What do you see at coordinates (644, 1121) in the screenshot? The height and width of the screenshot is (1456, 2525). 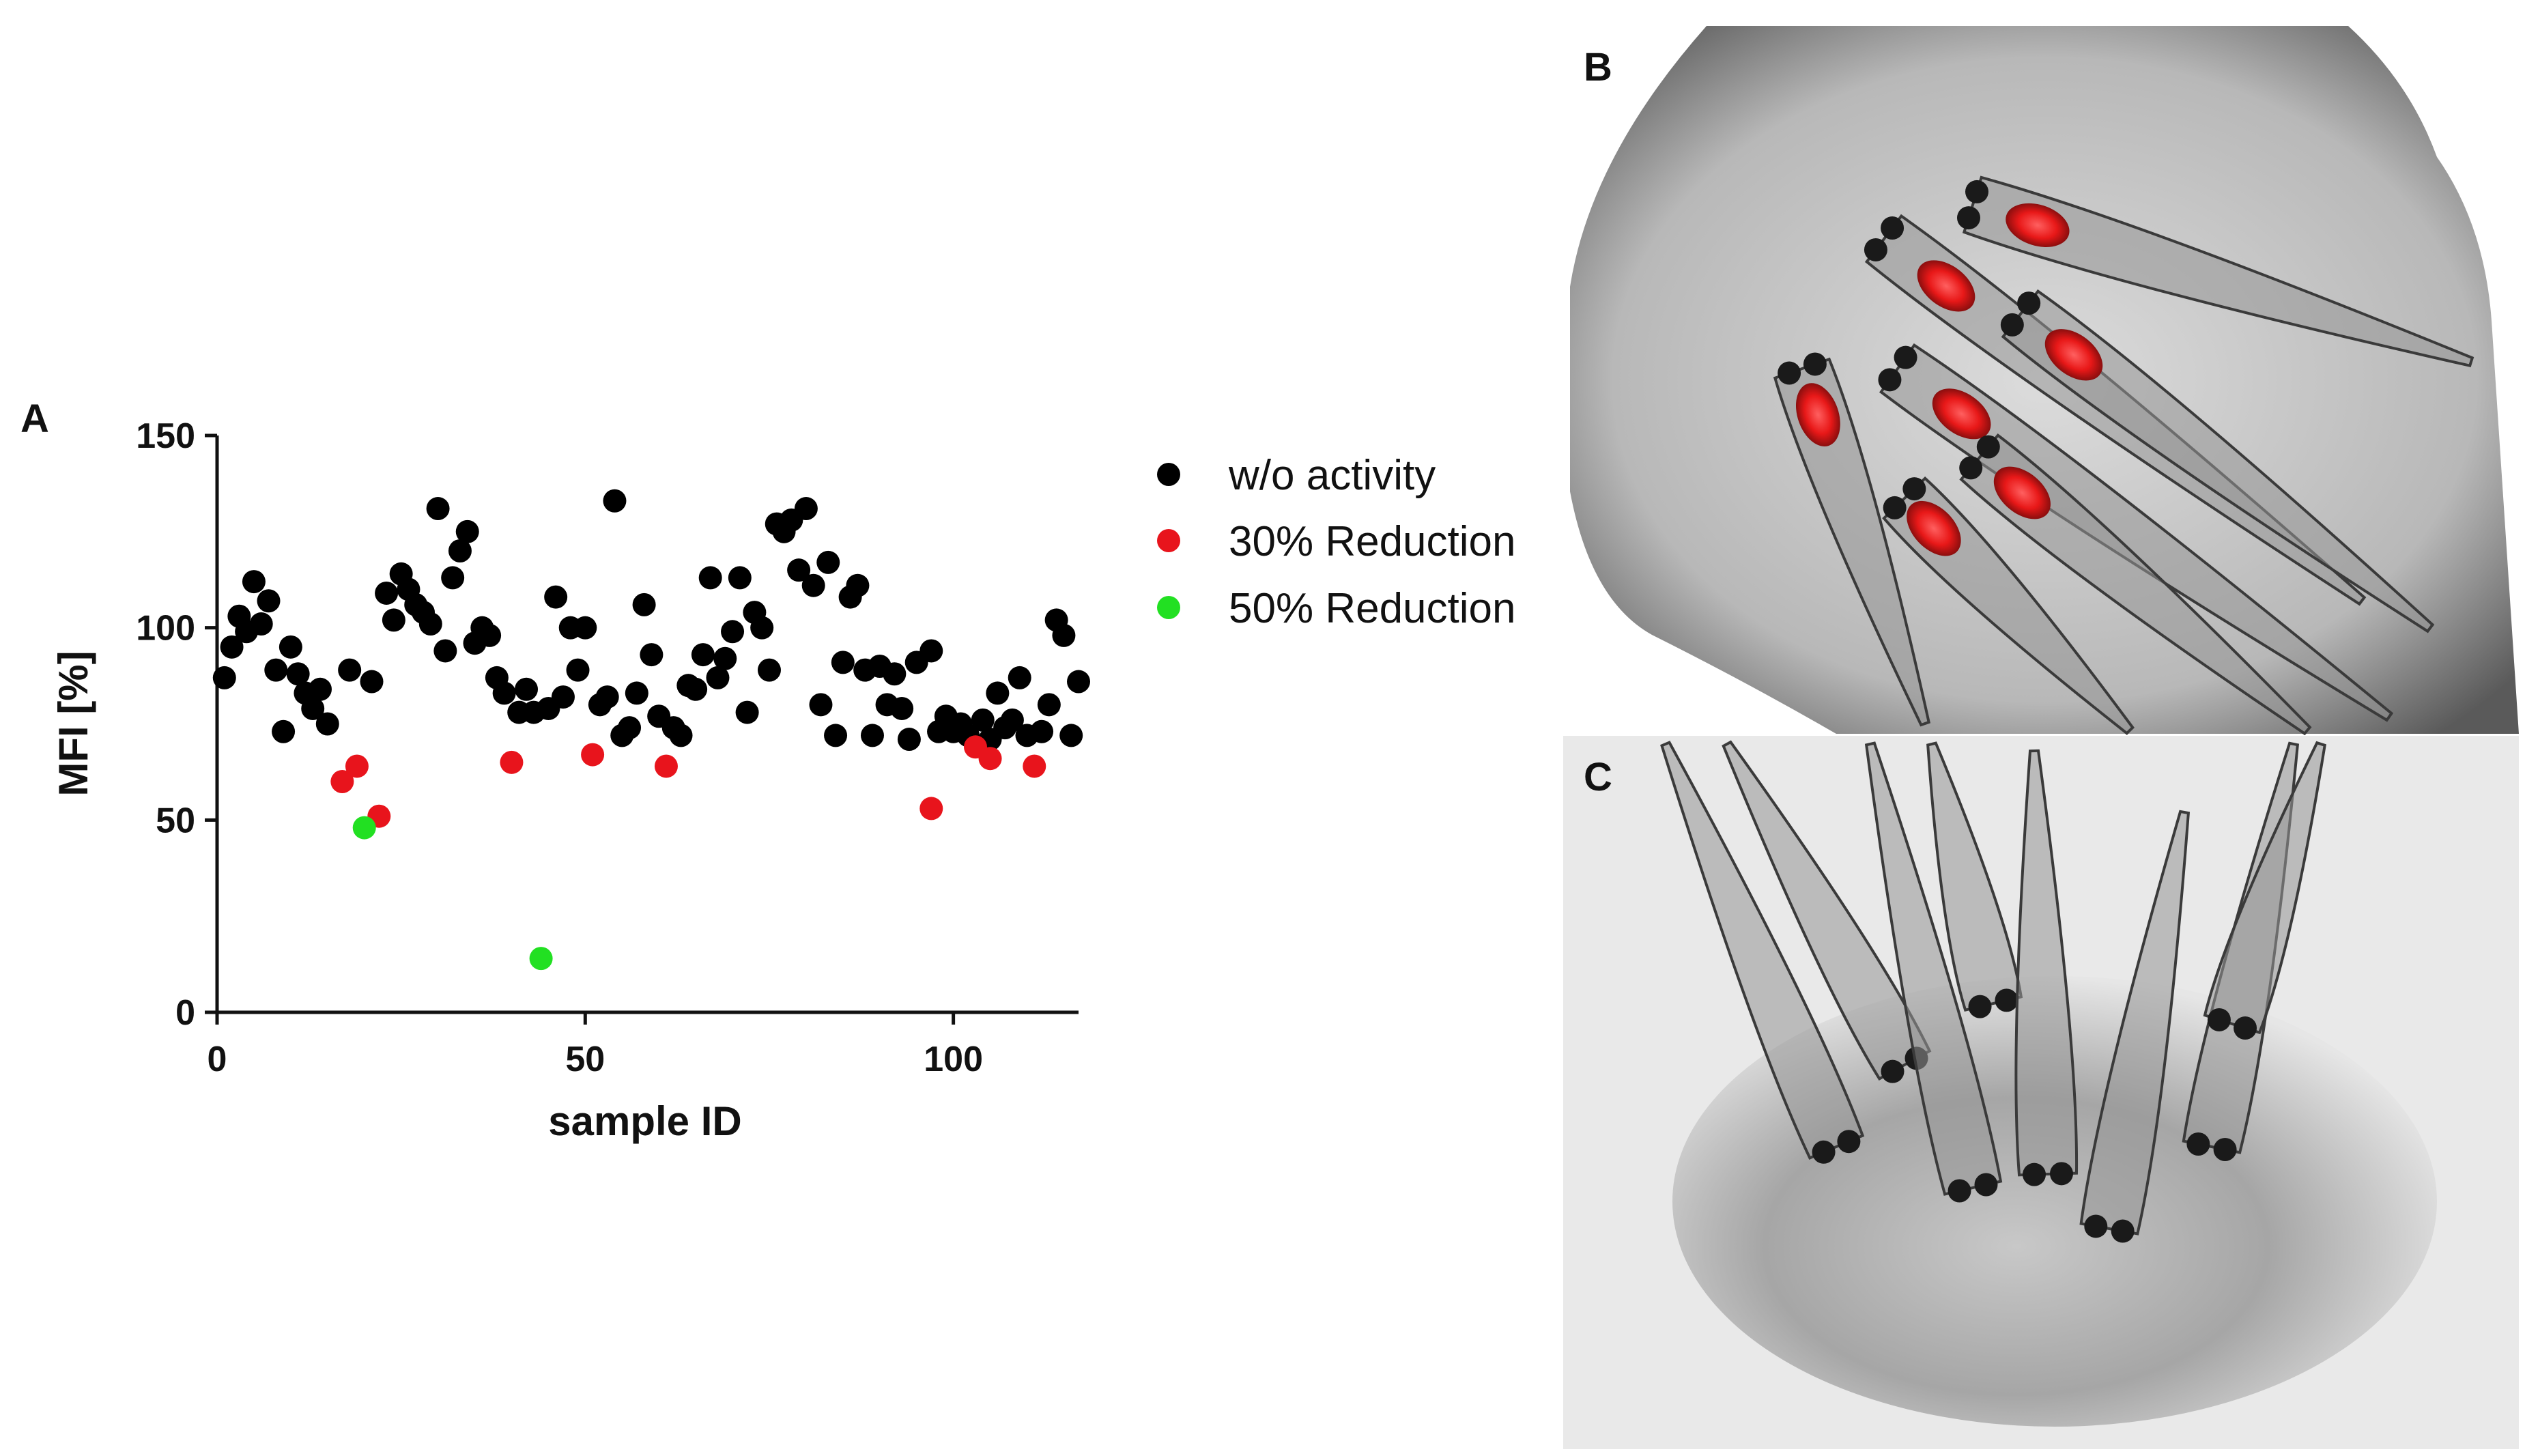 I see `x-axis-title: sample ID` at bounding box center [644, 1121].